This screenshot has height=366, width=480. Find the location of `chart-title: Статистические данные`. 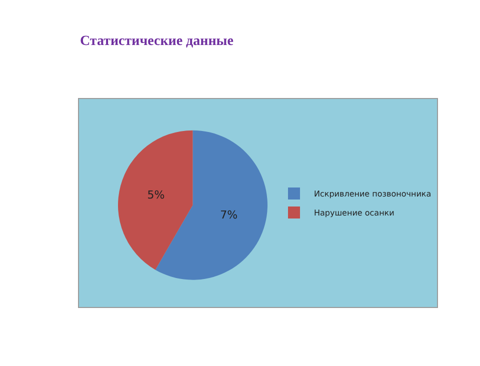

chart-title: Статистические данные is located at coordinates (157, 42).